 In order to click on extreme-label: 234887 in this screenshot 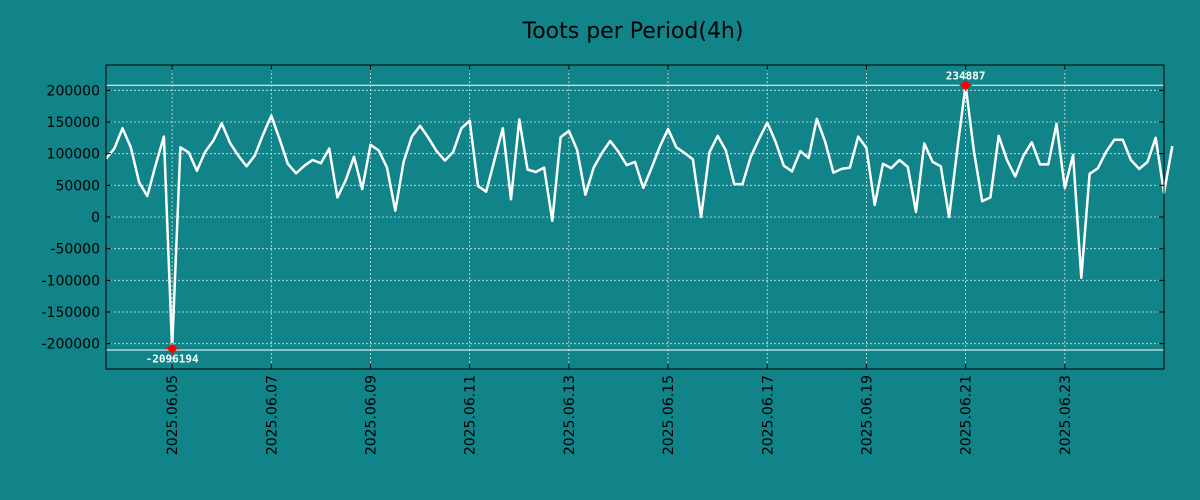, I will do `click(966, 75)`.